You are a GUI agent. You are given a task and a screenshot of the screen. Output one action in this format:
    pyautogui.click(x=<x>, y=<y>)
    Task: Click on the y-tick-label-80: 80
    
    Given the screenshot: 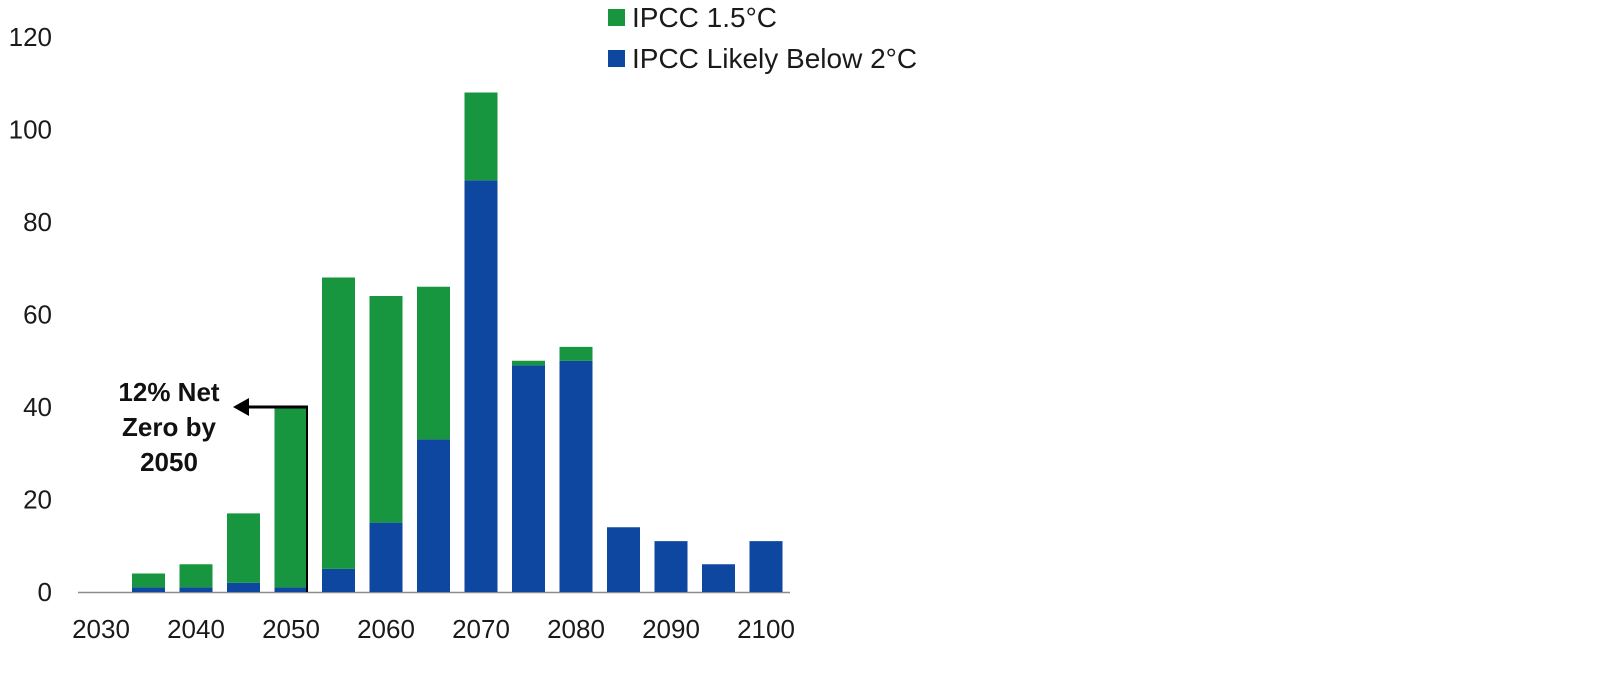 What is the action you would take?
    pyautogui.click(x=37, y=222)
    